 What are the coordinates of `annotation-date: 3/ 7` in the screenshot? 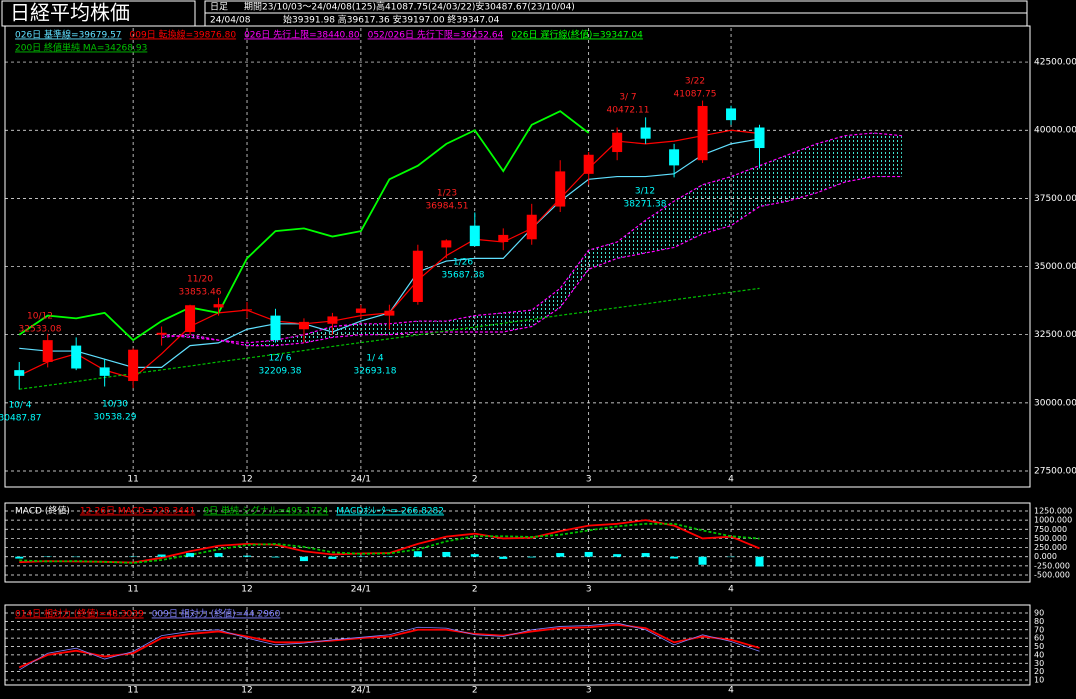 It's located at (627, 98).